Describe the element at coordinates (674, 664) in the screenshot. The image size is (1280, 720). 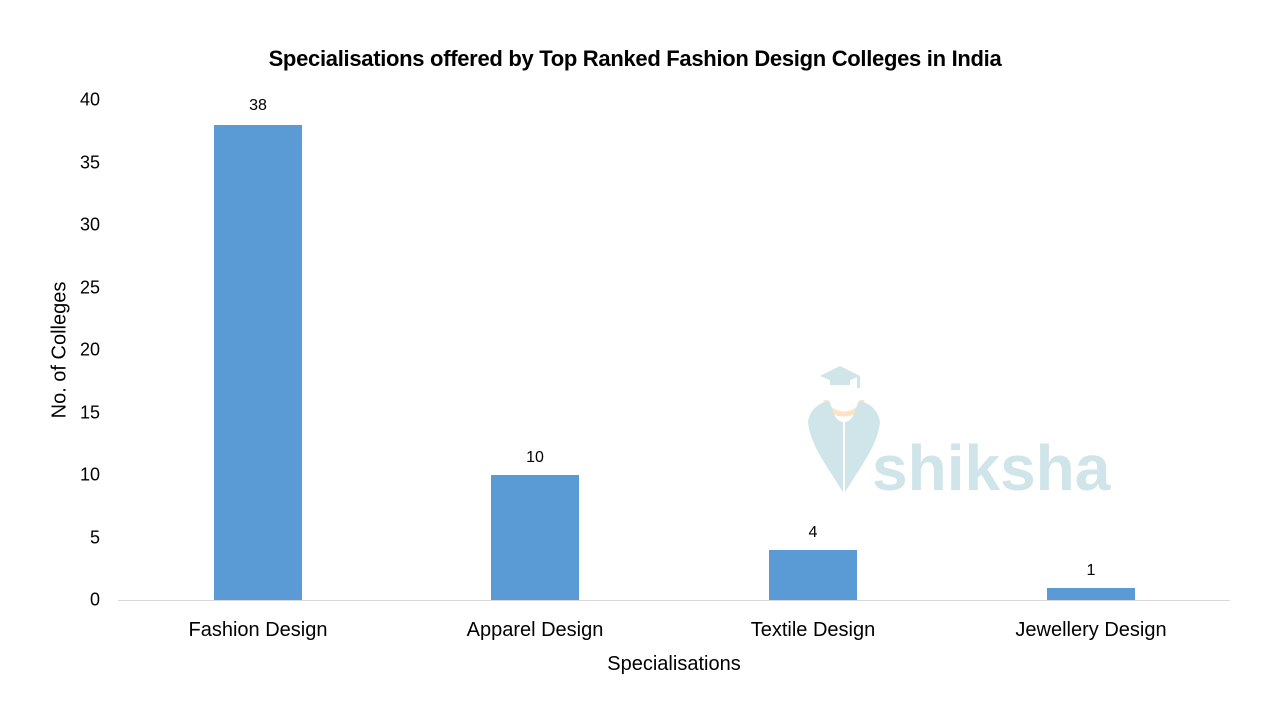
I see `x-axis-label: Specialisations` at that location.